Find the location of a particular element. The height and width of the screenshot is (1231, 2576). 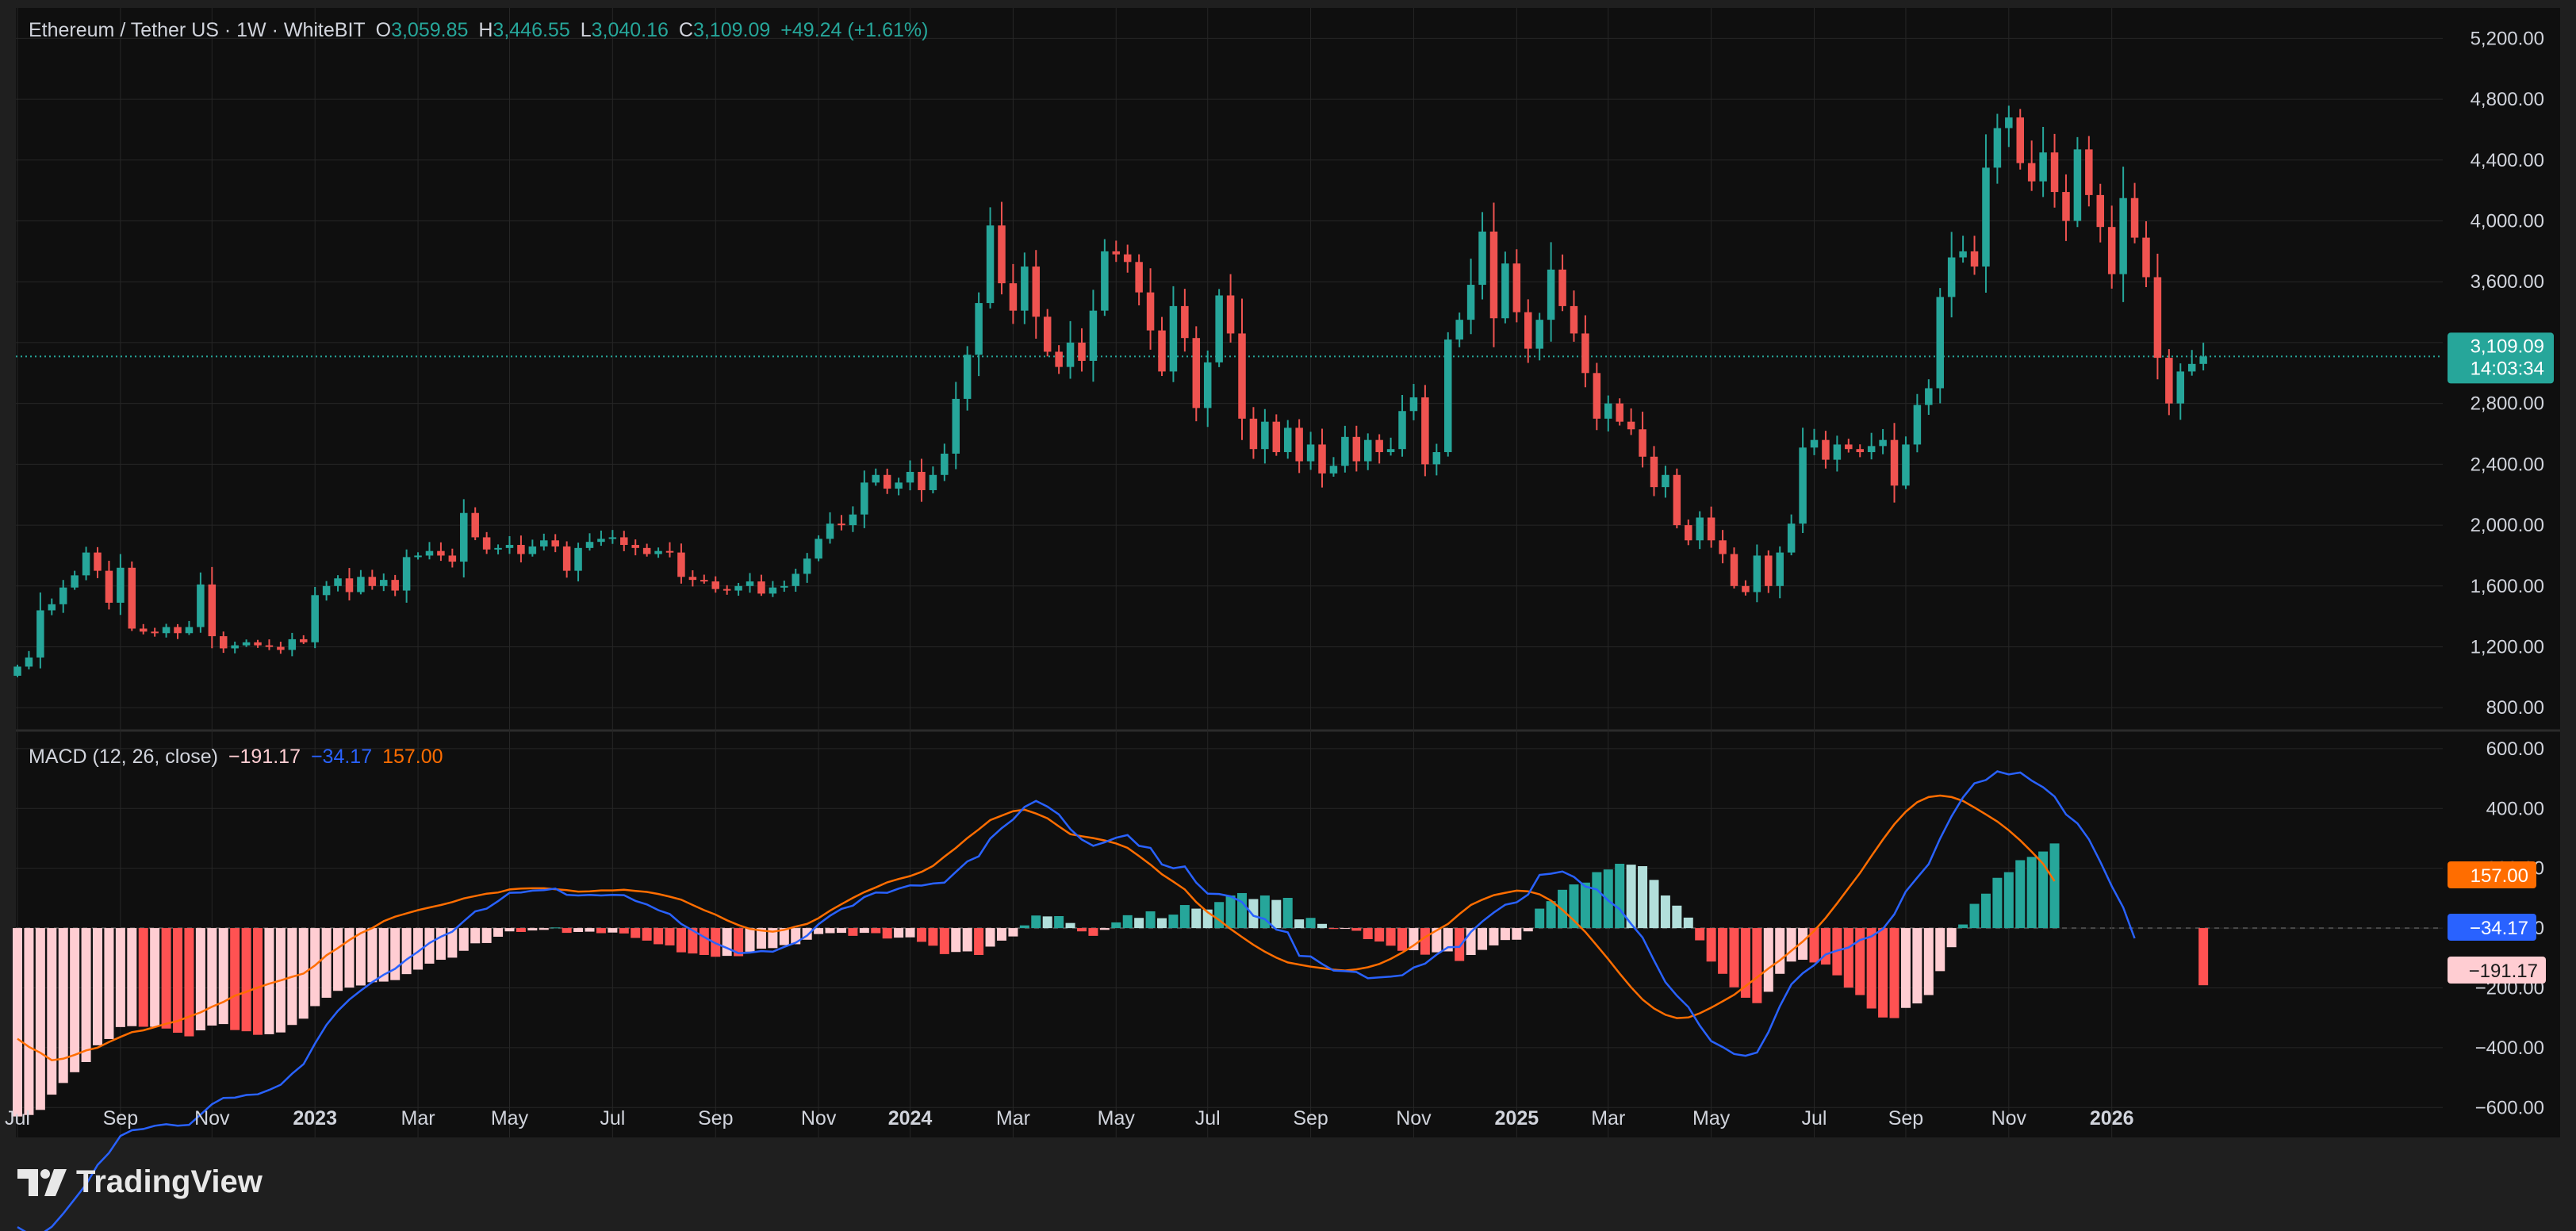

svg-text: 157.00 is located at coordinates (2499, 876).